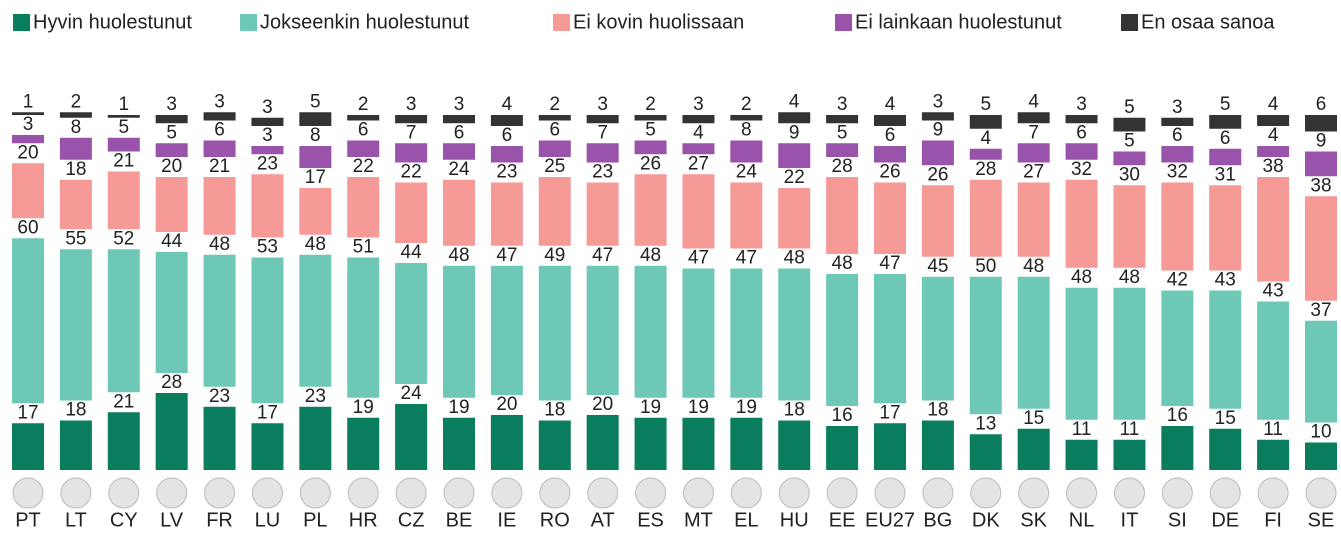 This screenshot has height=533, width=1341. What do you see at coordinates (412, 252) in the screenshot?
I see `data-label: 44` at bounding box center [412, 252].